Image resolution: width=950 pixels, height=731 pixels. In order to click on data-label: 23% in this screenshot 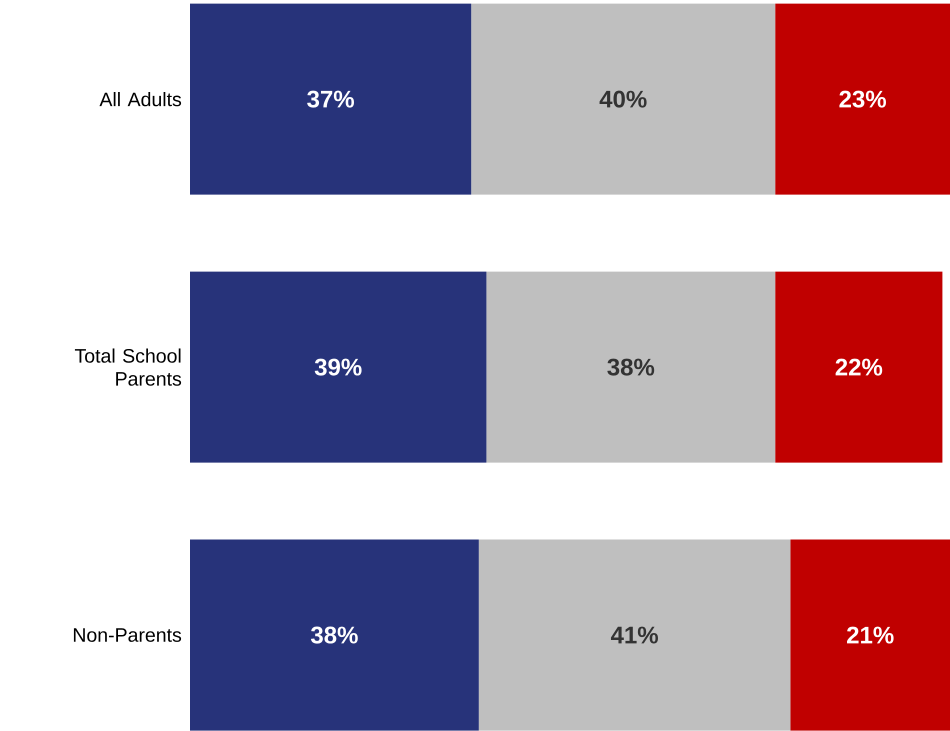, I will do `click(862, 99)`.